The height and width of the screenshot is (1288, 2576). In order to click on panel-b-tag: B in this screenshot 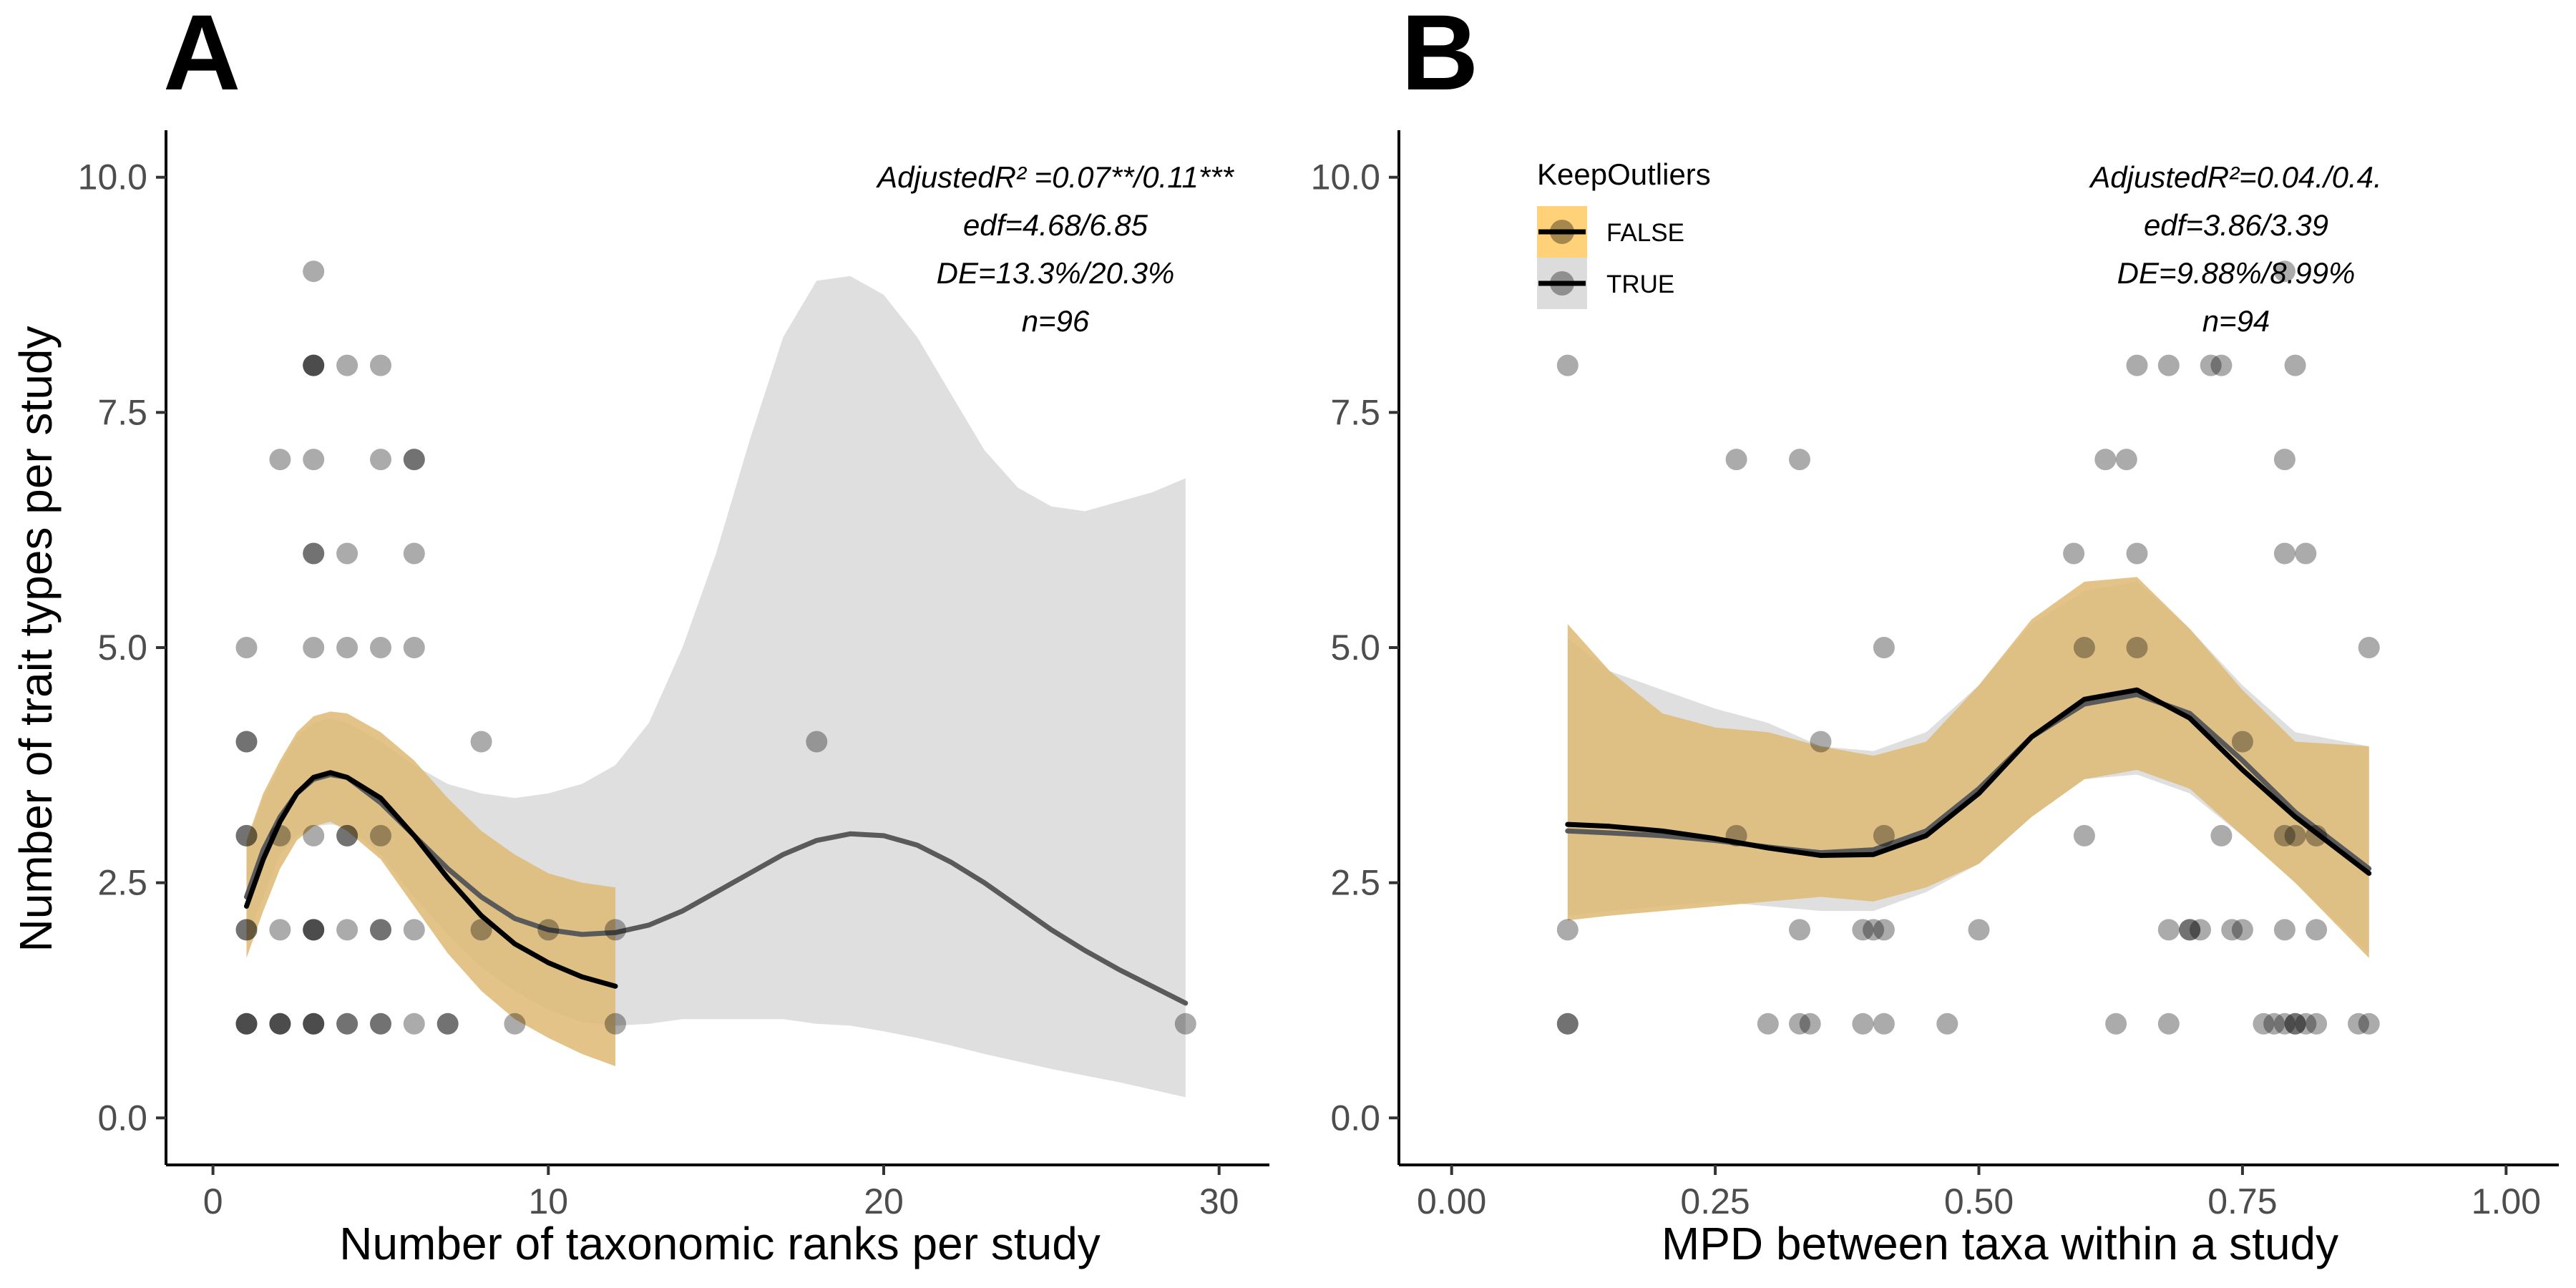, I will do `click(1439, 56)`.